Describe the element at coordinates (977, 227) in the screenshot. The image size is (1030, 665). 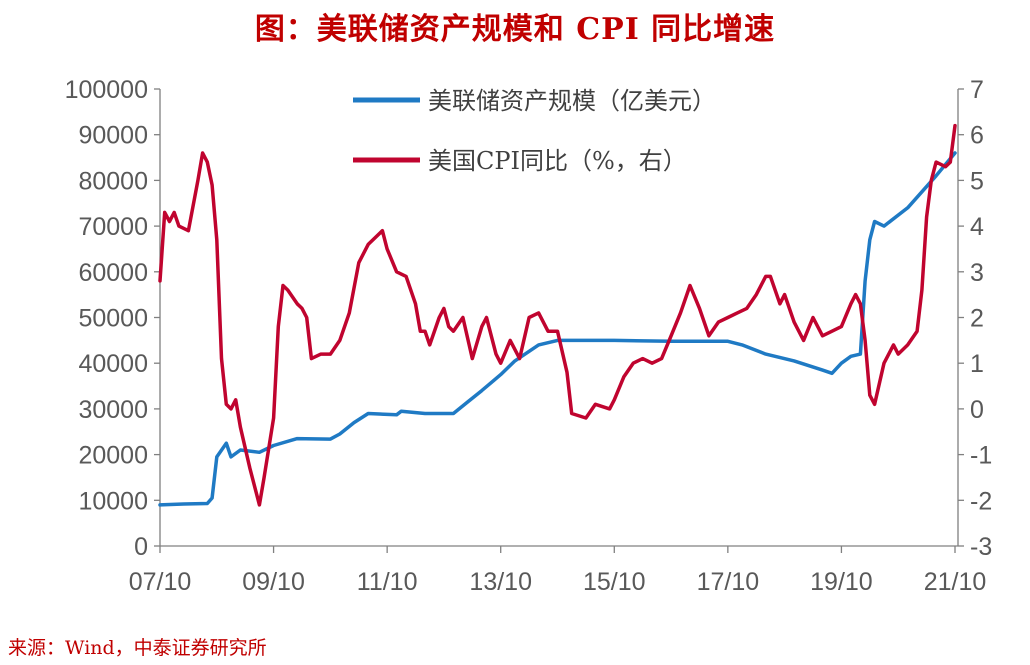
I see `right-tick-label: 4` at that location.